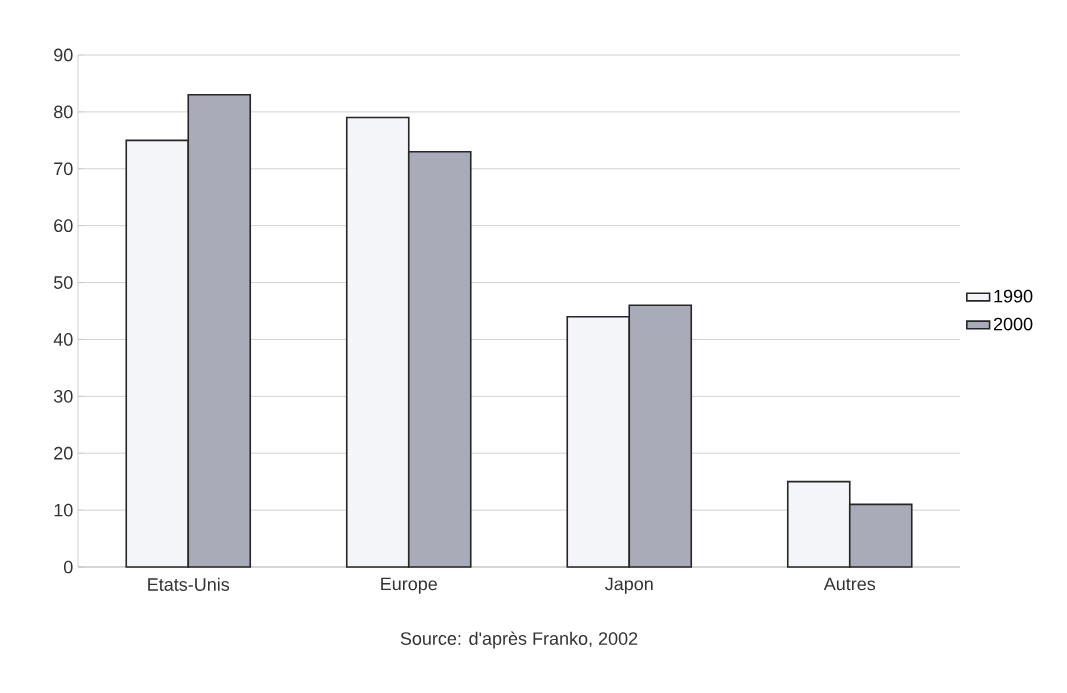 The width and height of the screenshot is (1067, 693). Describe the element at coordinates (1013, 324) in the screenshot. I see `legend-label: 2000` at that location.